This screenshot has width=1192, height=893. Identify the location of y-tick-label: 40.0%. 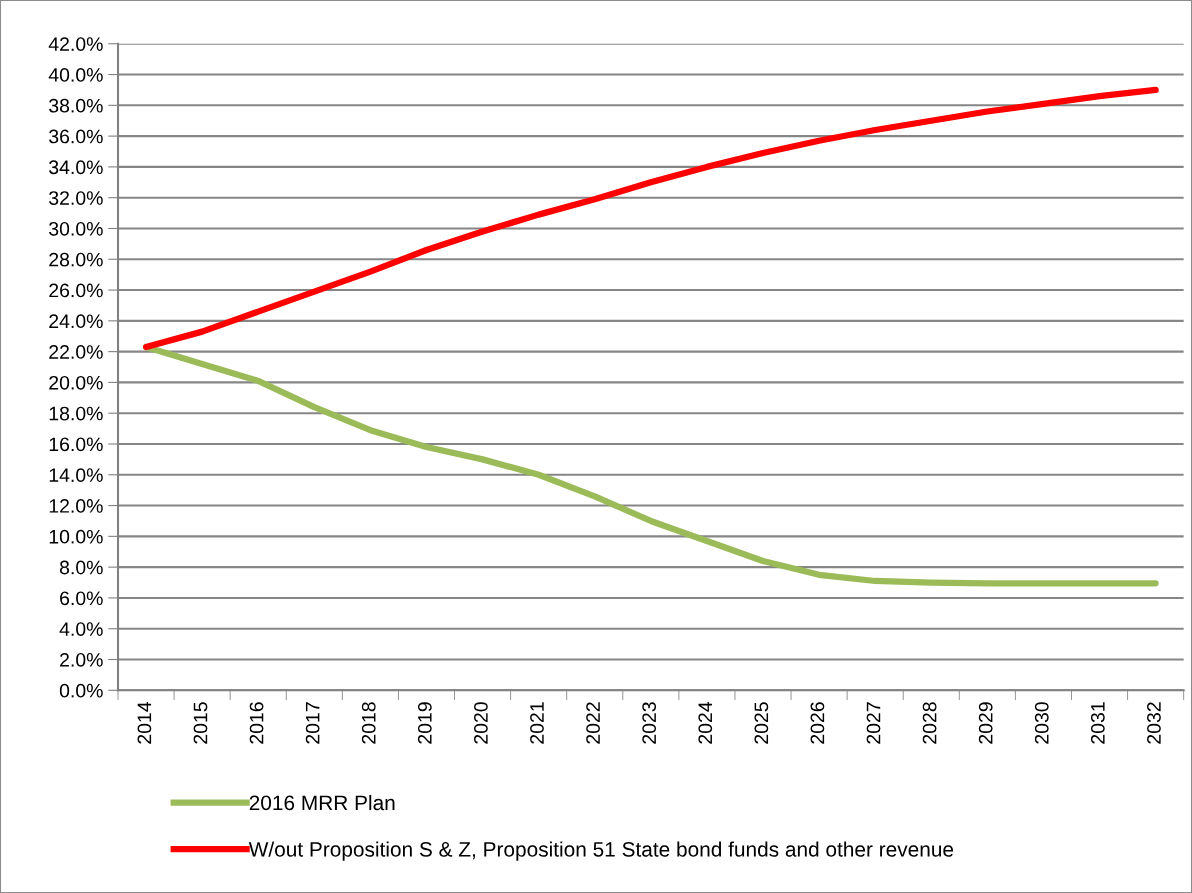
(75, 75).